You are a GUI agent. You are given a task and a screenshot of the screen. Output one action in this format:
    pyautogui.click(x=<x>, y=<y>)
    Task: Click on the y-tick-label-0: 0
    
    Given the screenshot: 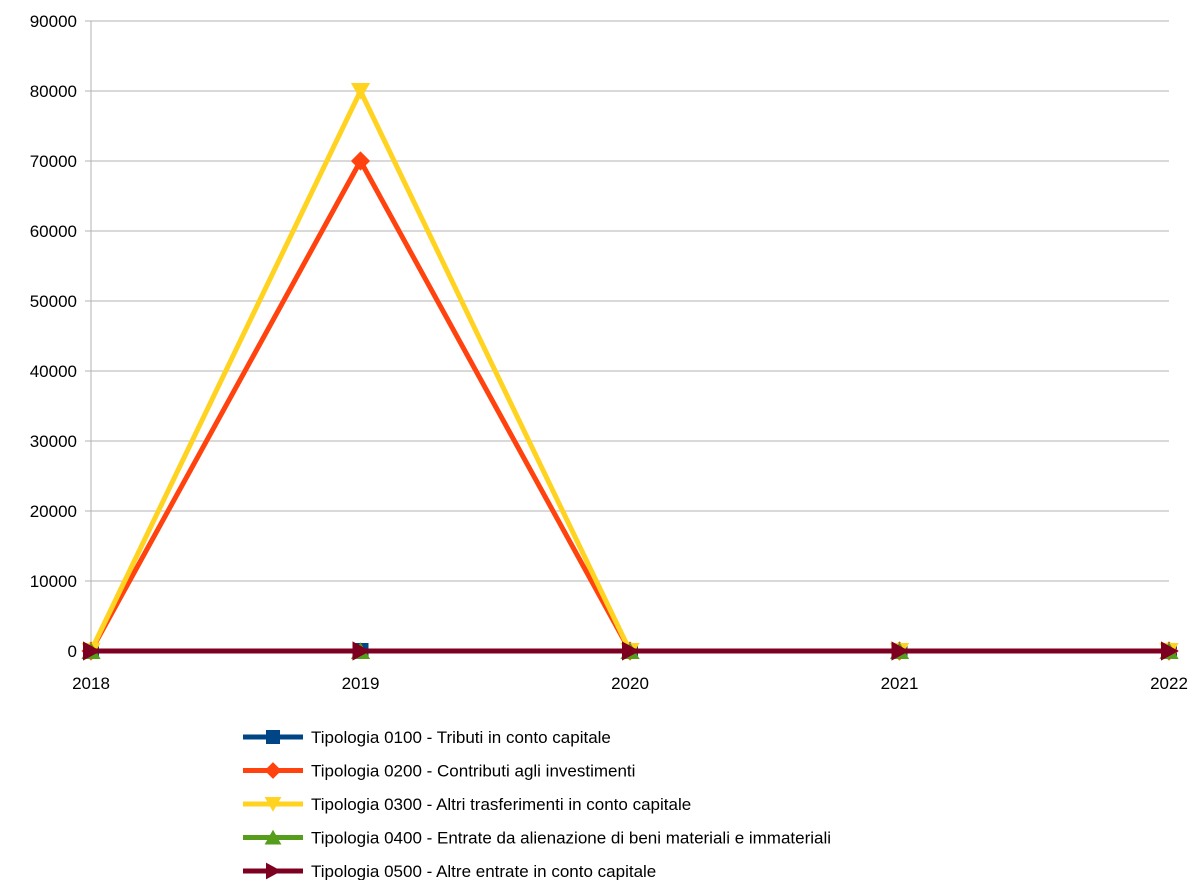 What is the action you would take?
    pyautogui.click(x=72, y=651)
    